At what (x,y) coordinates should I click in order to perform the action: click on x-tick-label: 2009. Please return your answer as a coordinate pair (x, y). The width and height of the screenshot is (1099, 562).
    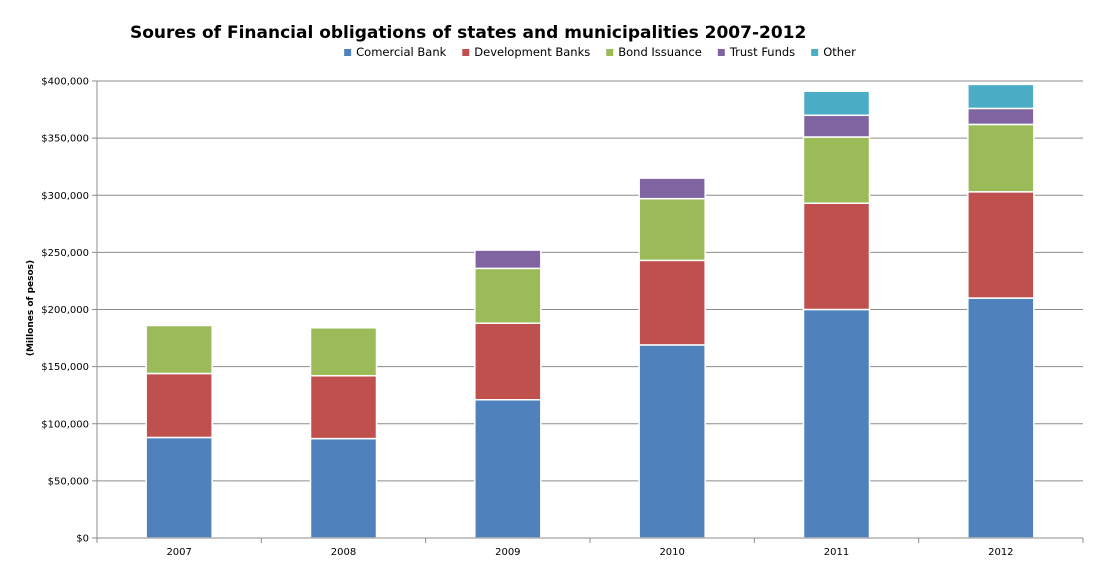
    Looking at the image, I should click on (507, 552).